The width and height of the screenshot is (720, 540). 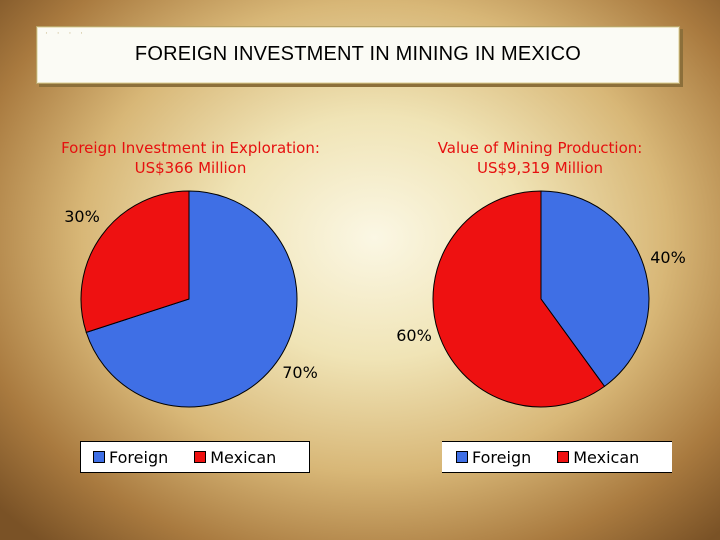 What do you see at coordinates (82, 216) in the screenshot?
I see `data-label-mexican: 30%` at bounding box center [82, 216].